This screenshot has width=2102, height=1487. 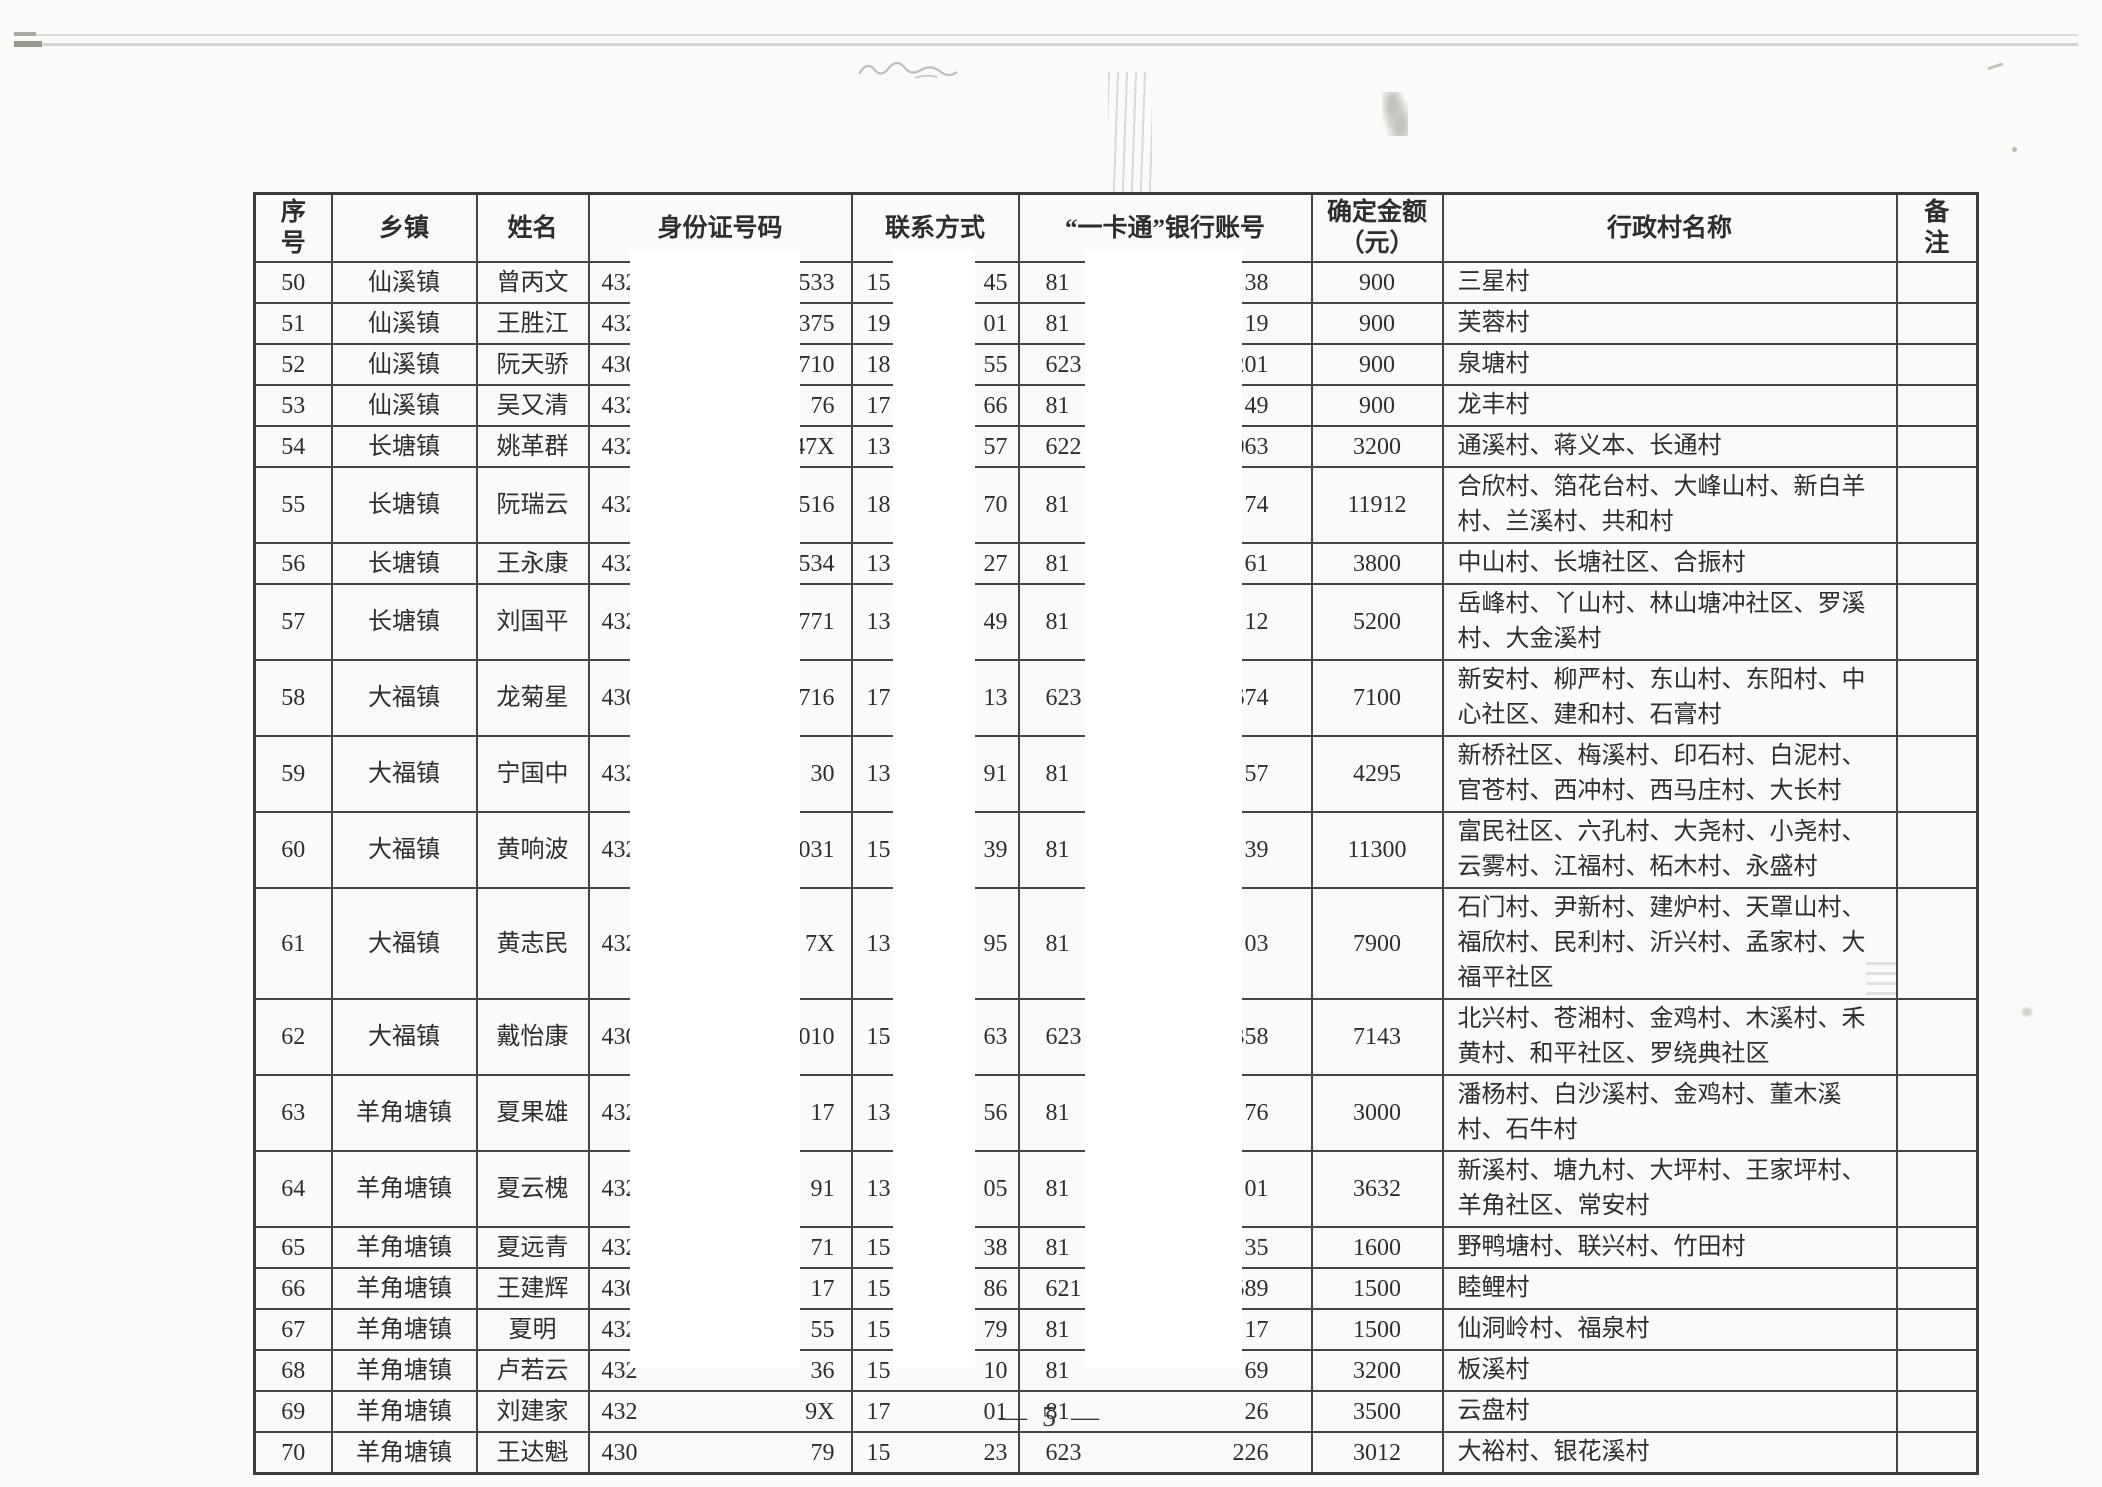 What do you see at coordinates (822, 1247) in the screenshot?
I see `digit-fragment-right: 71` at bounding box center [822, 1247].